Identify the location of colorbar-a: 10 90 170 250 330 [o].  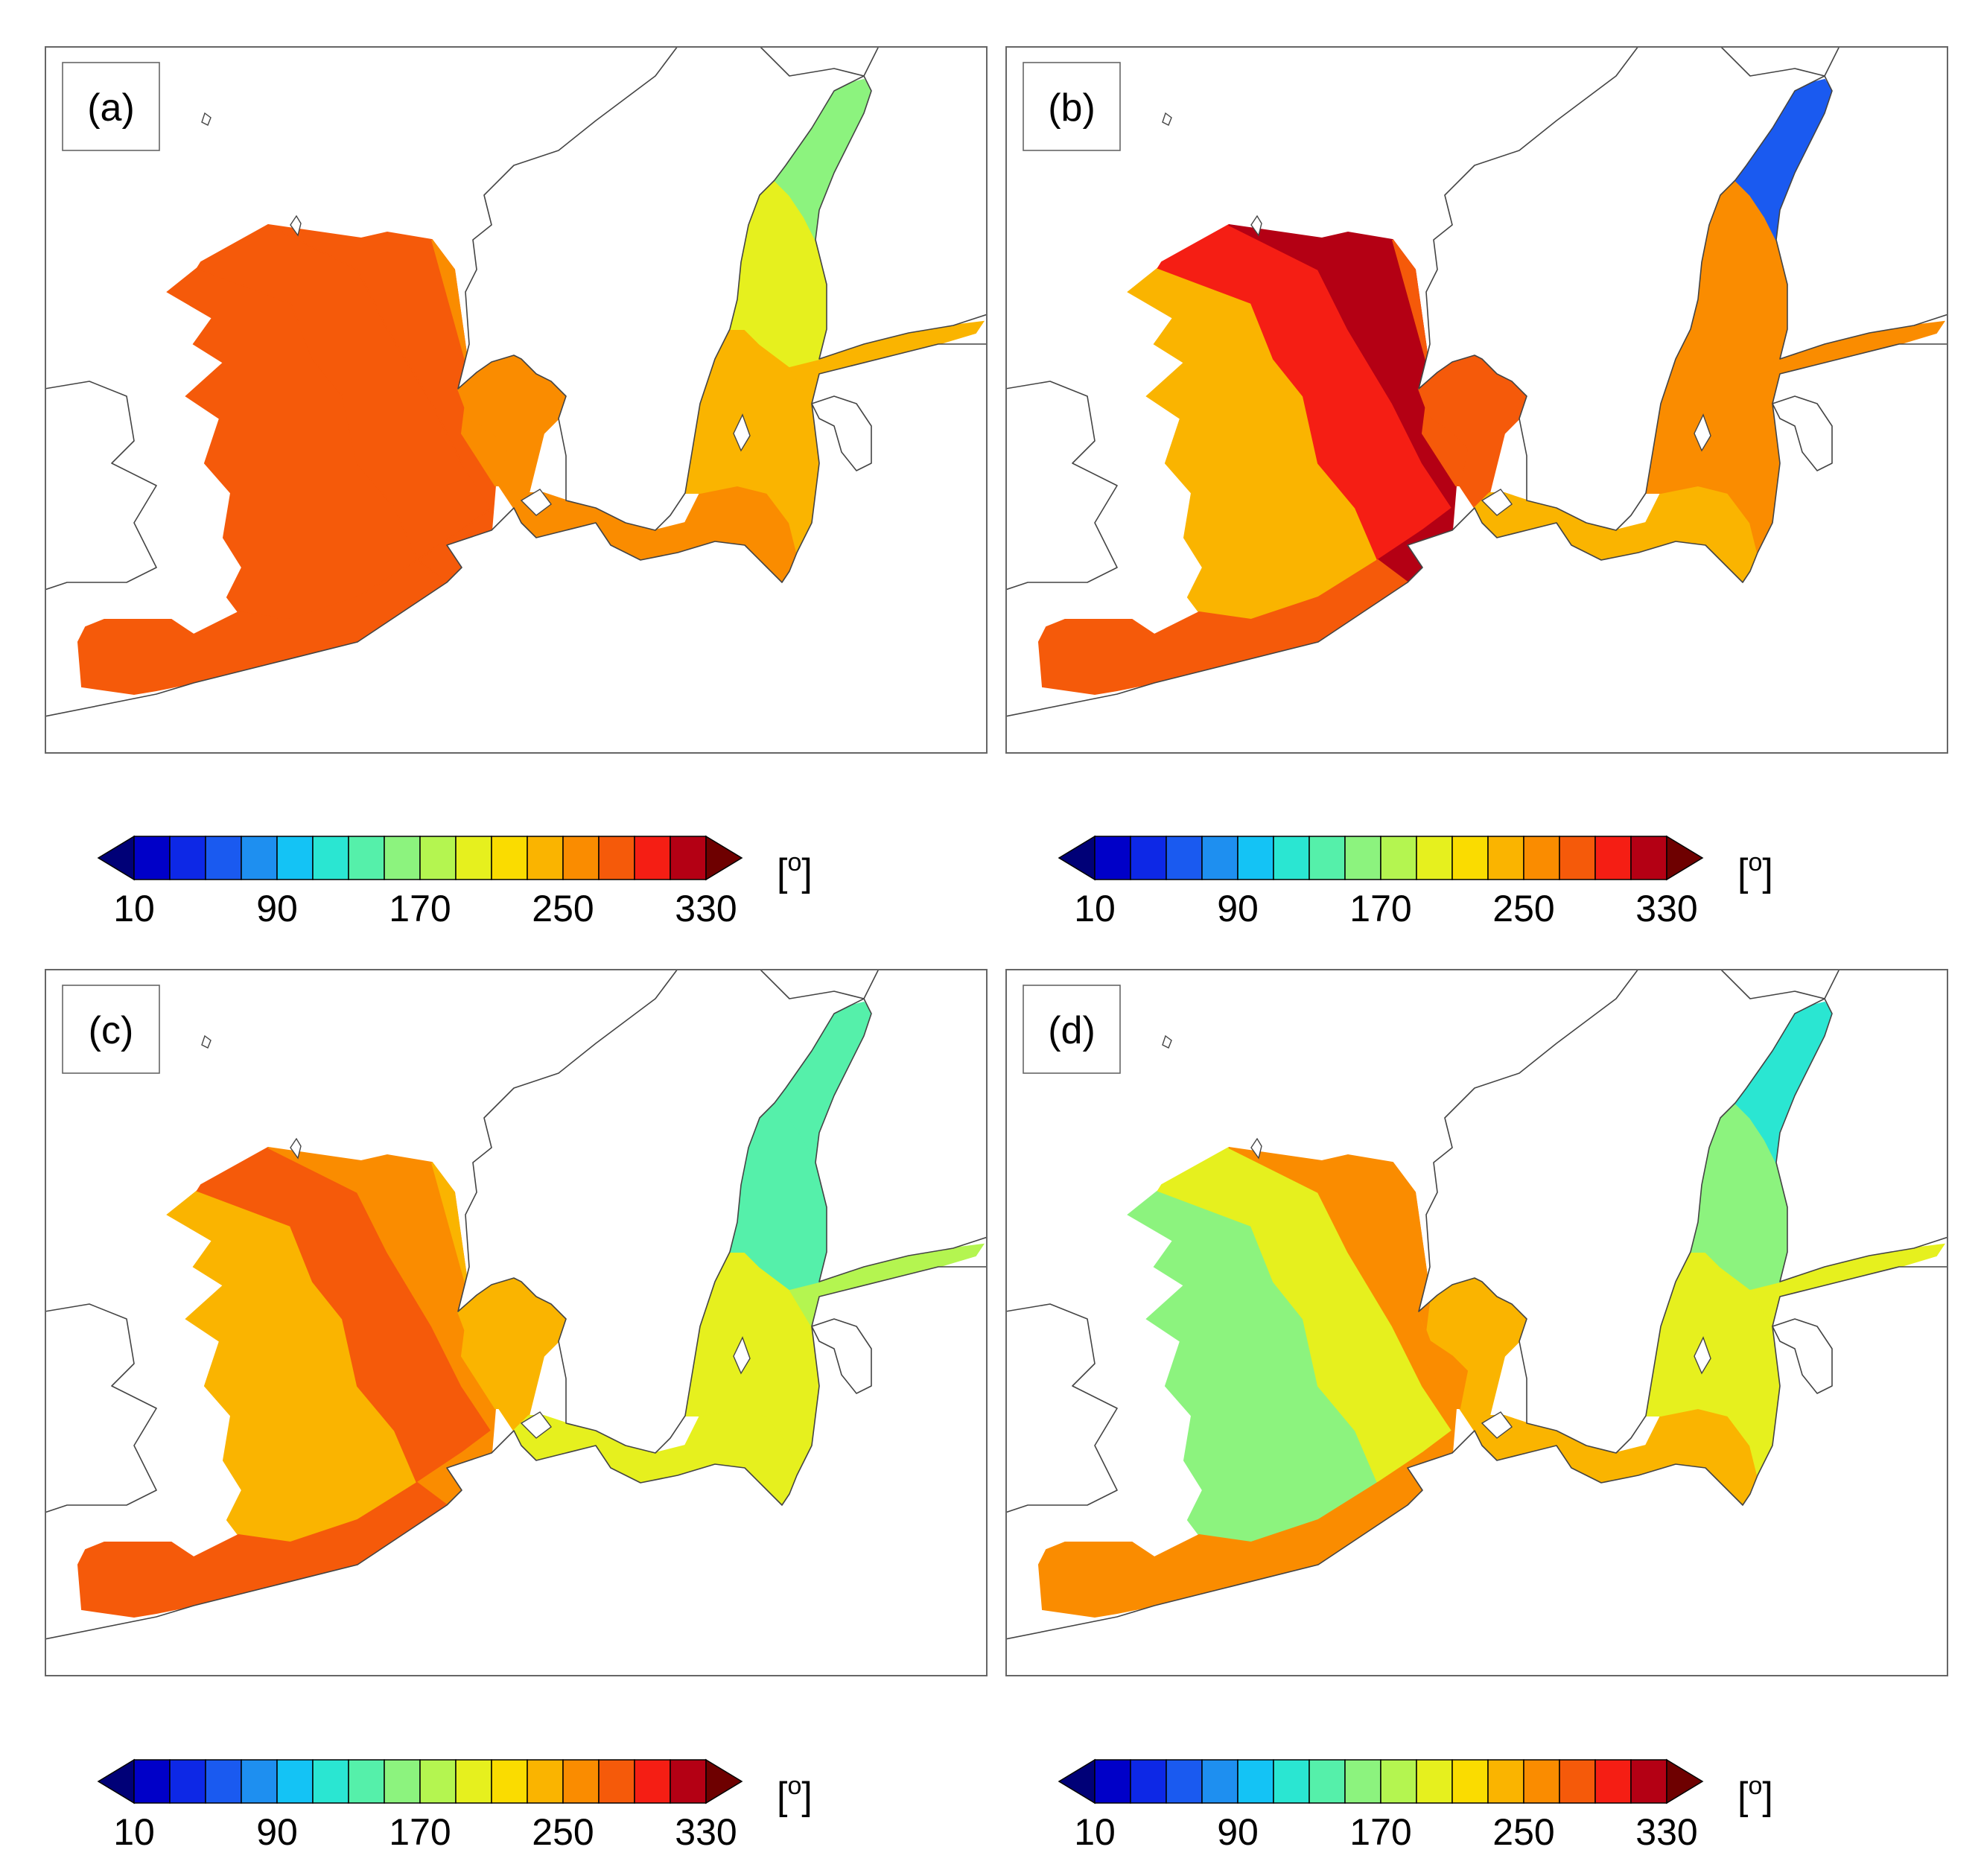
(506, 876).